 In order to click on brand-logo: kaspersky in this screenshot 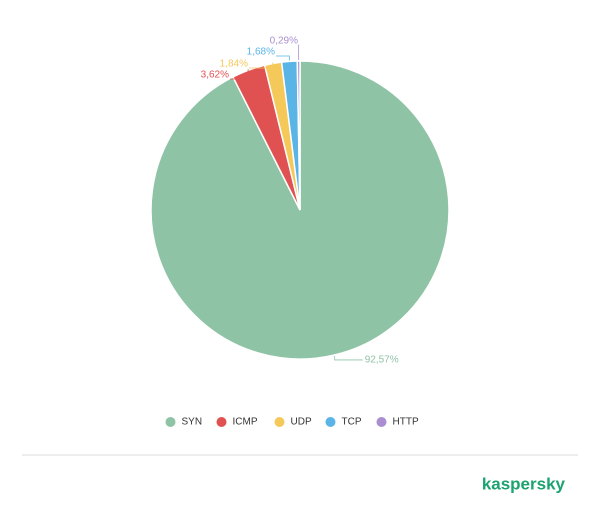, I will do `click(524, 483)`.